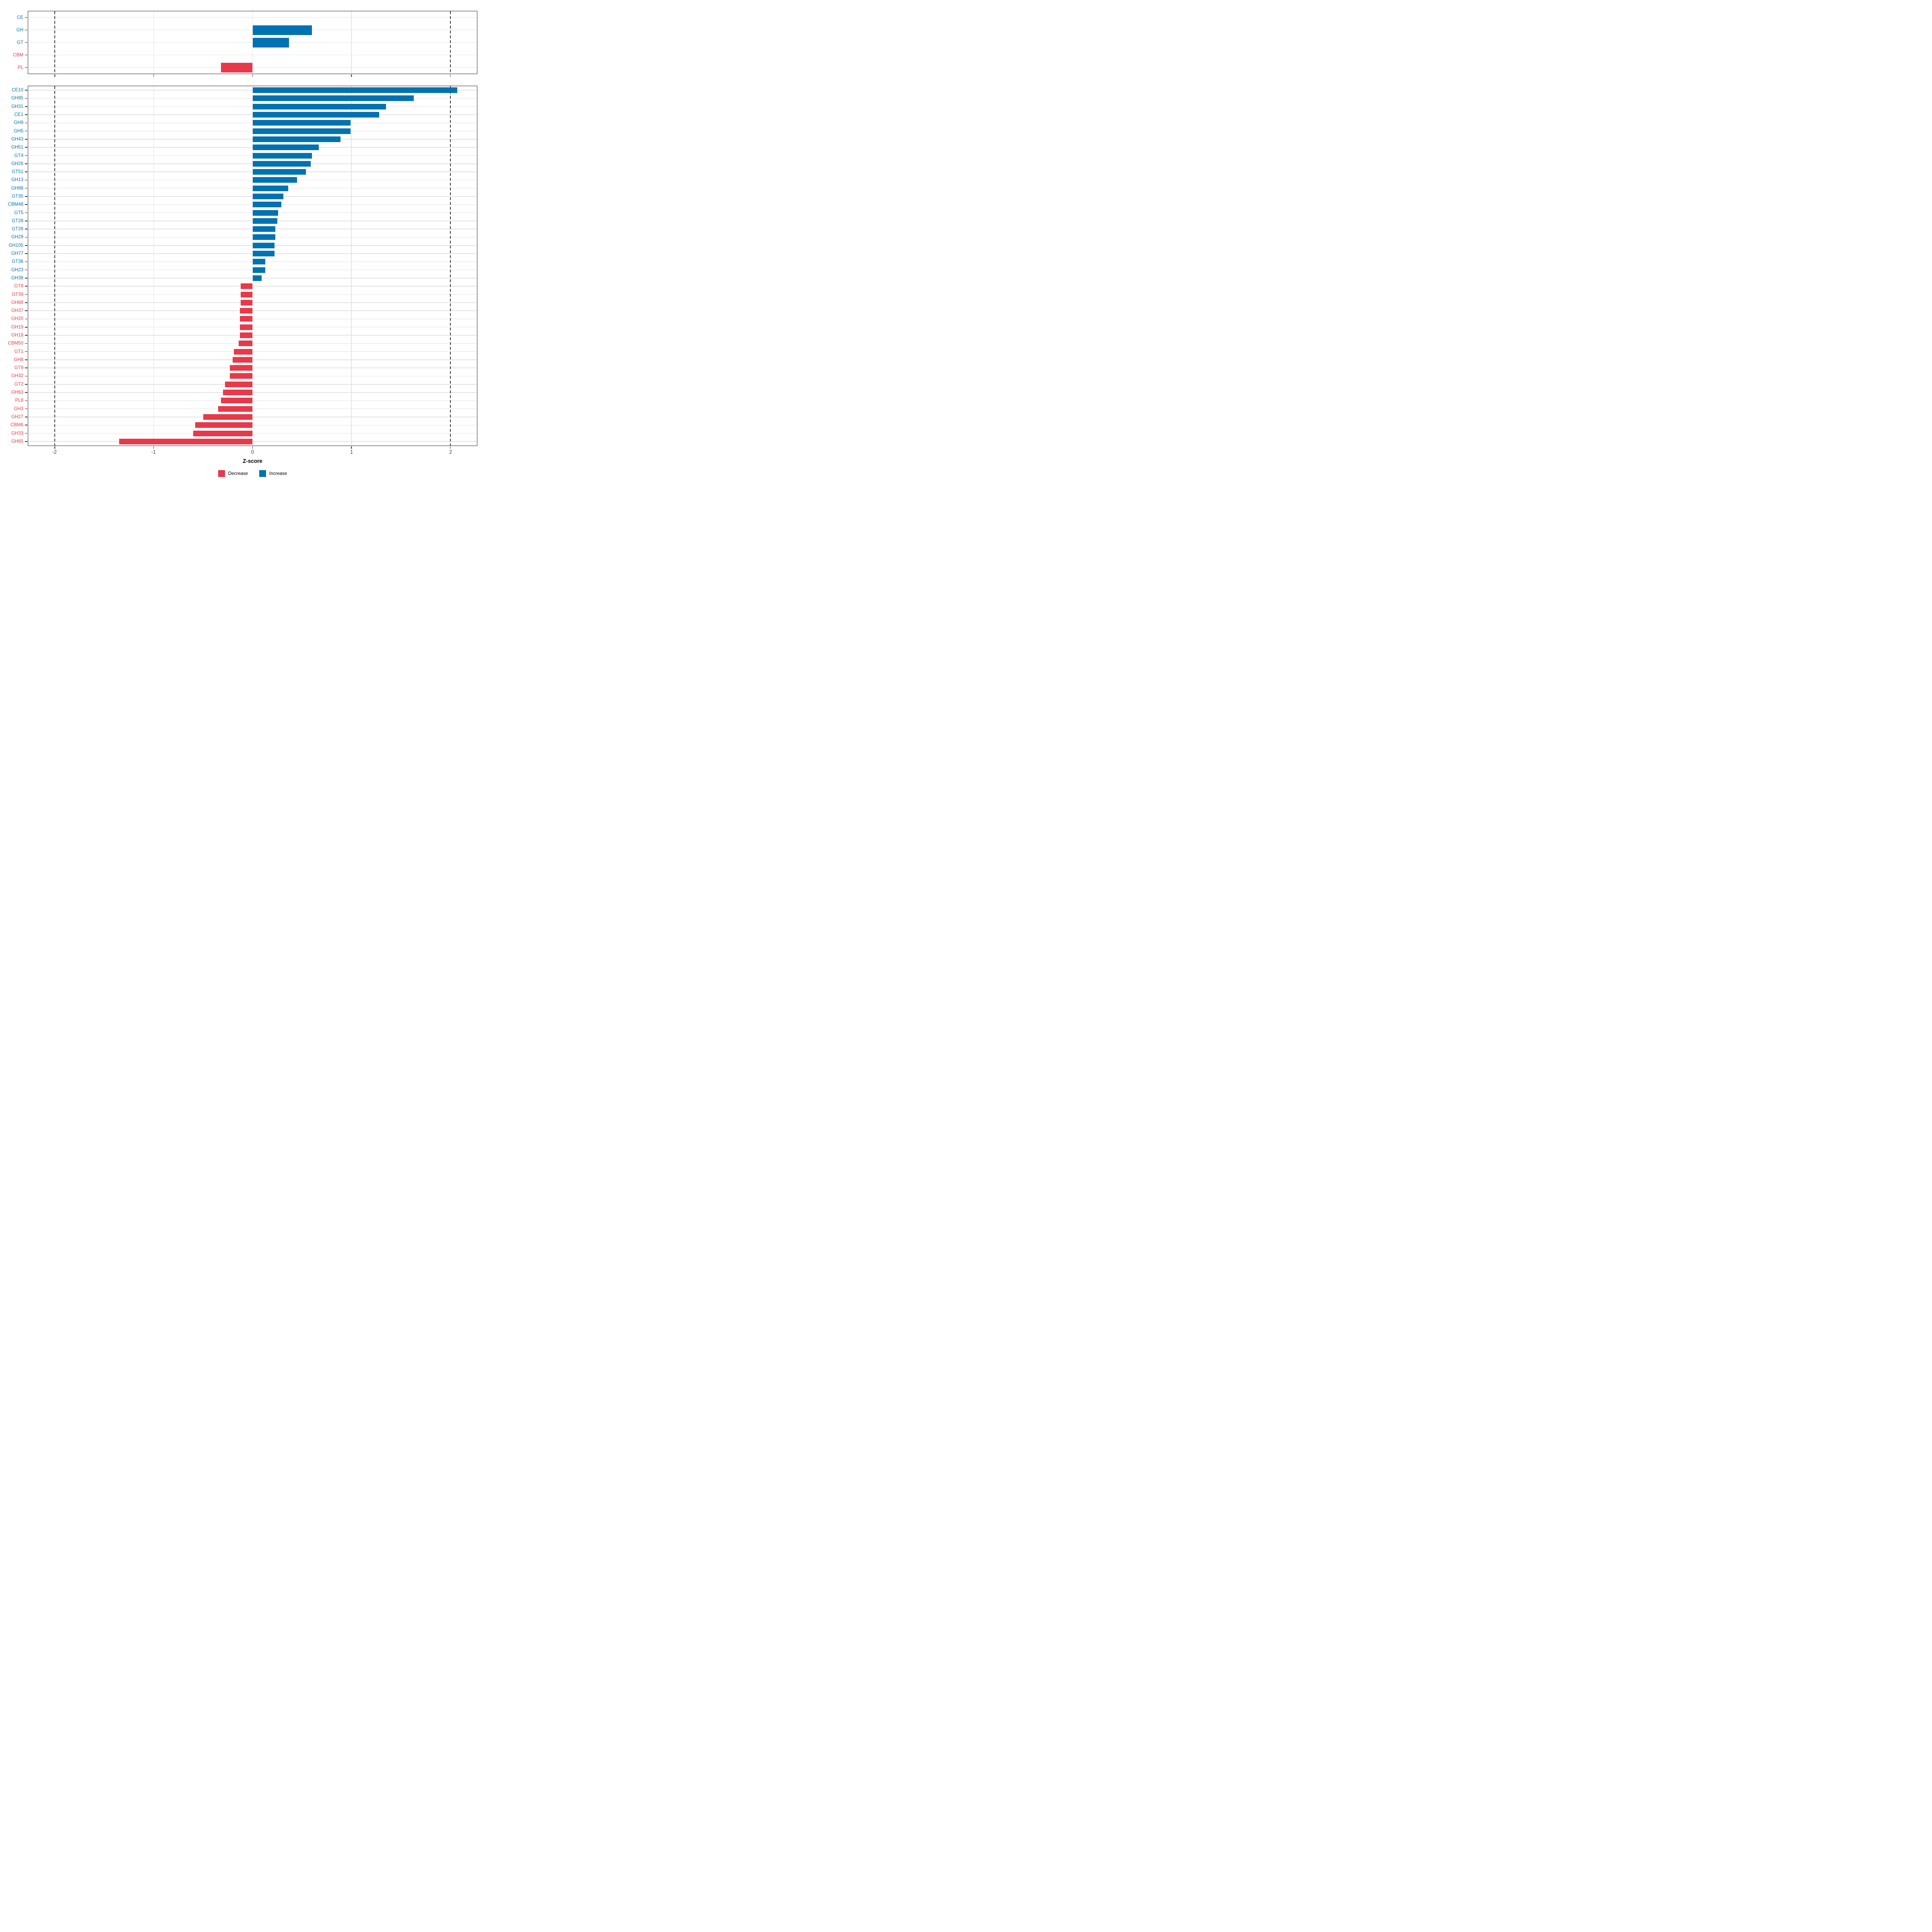  What do you see at coordinates (252, 473) in the screenshot?
I see `legend: Decrease Increase` at bounding box center [252, 473].